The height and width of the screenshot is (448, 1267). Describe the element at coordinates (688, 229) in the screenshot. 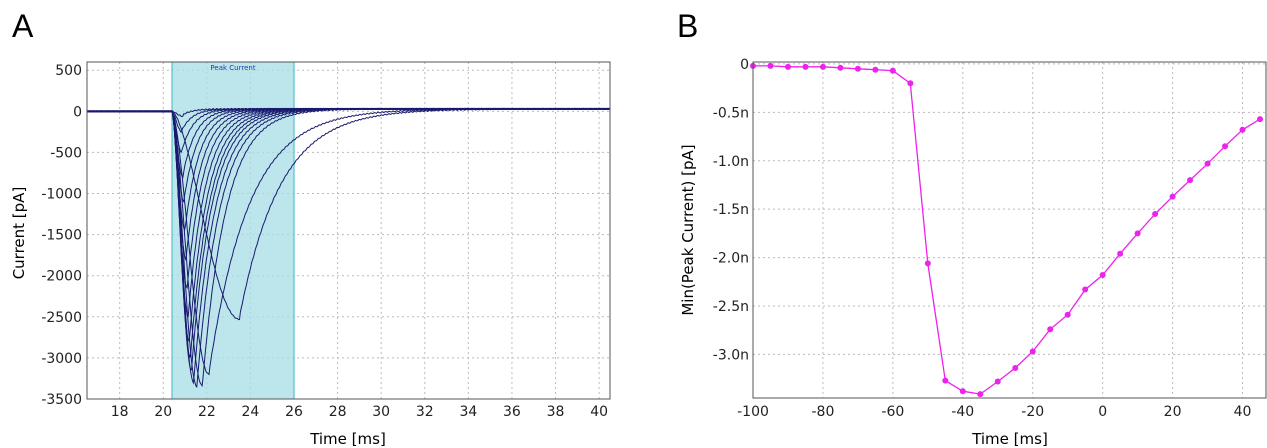

I see `chart-b-y-axis-title: Min(Peak Current) [pA]` at that location.